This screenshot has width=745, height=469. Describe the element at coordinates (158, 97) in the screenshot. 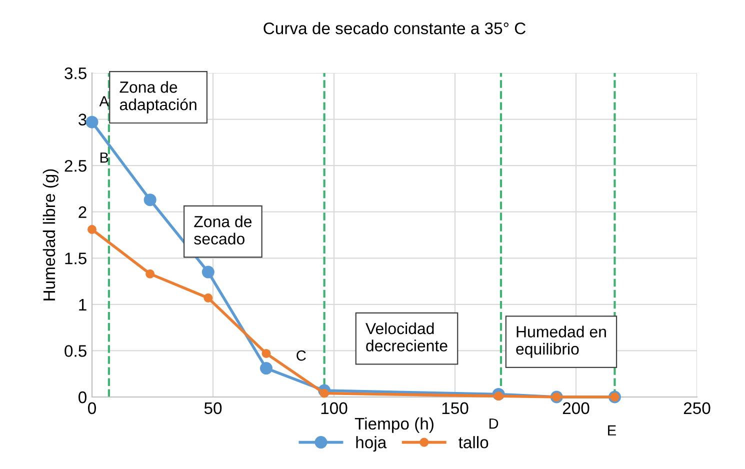

I see `annotation: Zona de adaptación` at that location.